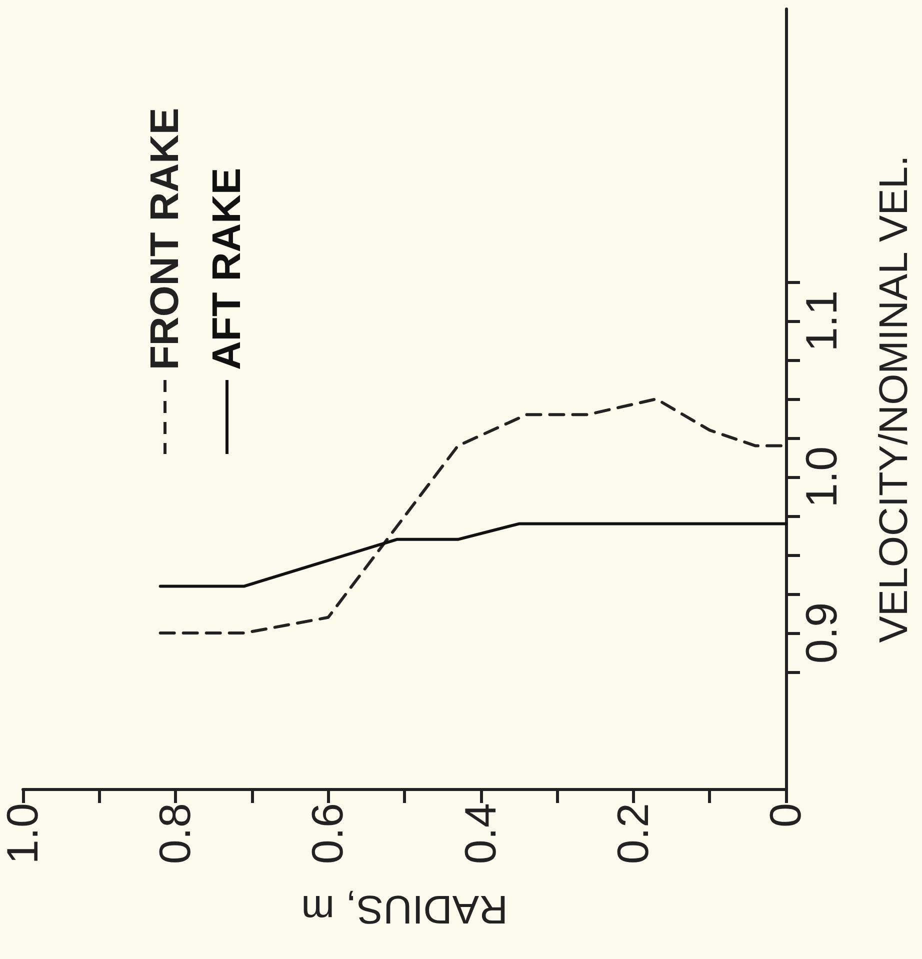 Image resolution: width=922 pixels, height=959 pixels. What do you see at coordinates (822, 477) in the screenshot?
I see `y-tick-label: 1.0` at bounding box center [822, 477].